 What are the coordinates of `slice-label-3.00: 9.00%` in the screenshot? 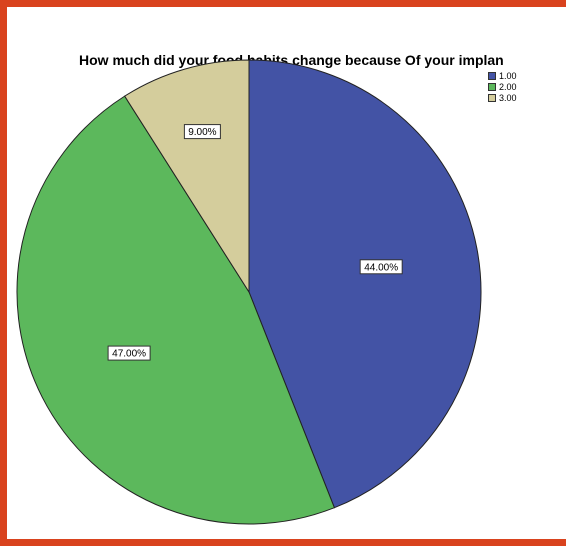 It's located at (202, 132).